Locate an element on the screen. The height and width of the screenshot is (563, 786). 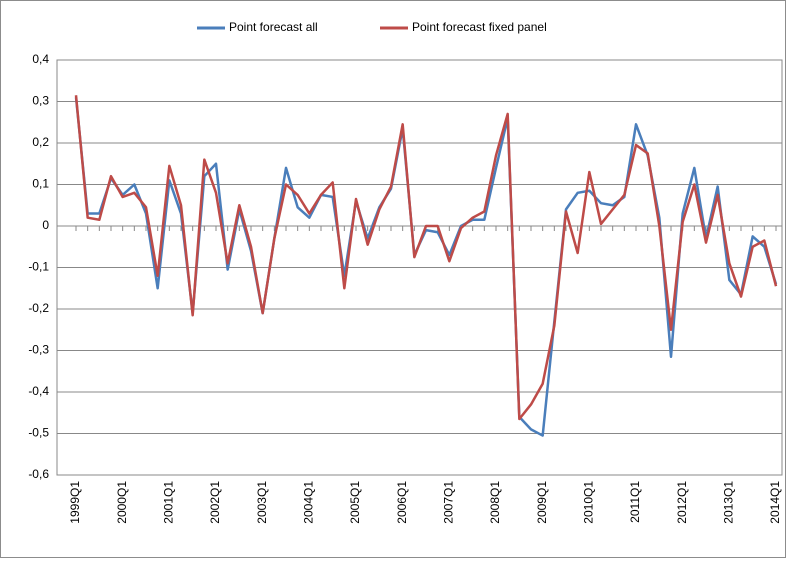
y-tick-label: 0,1 is located at coordinates (40, 184).